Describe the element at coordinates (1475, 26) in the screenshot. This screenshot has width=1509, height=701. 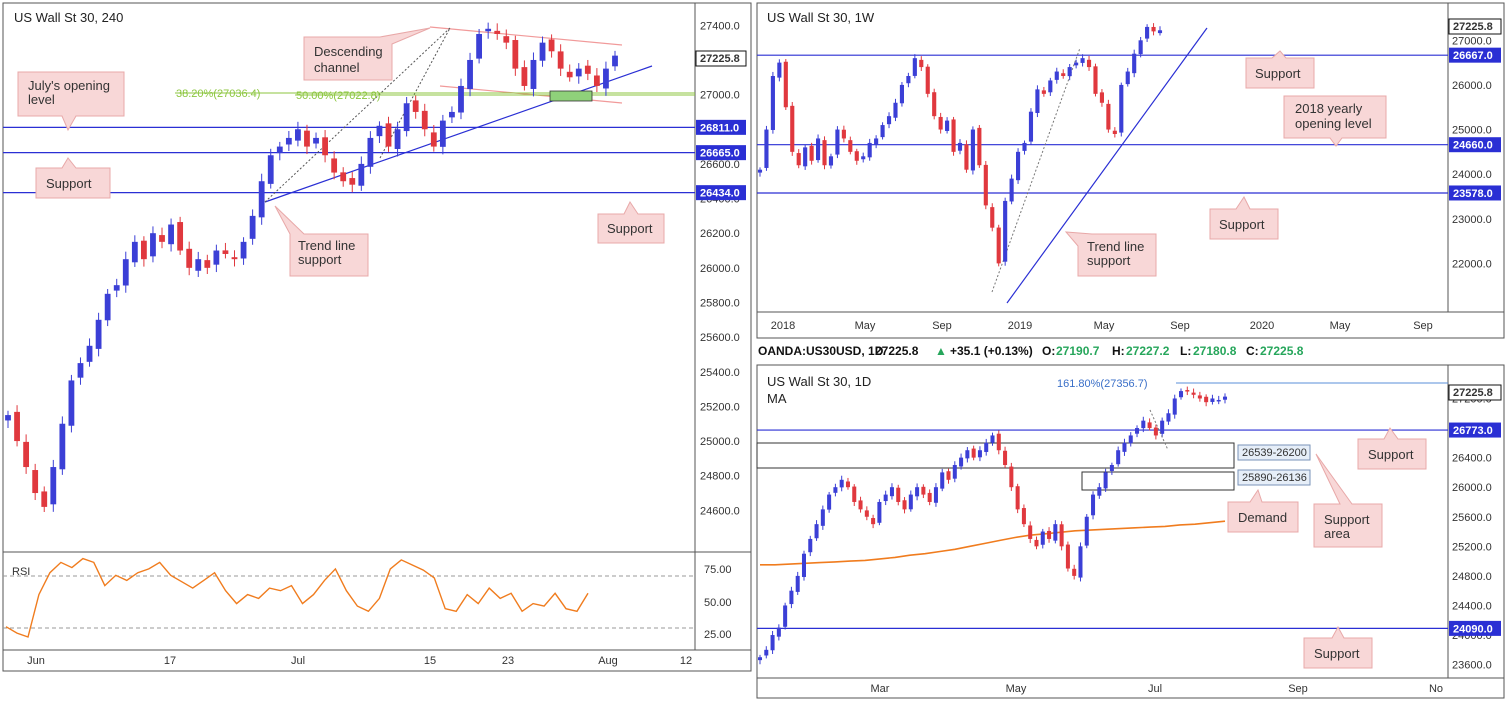
I see `panel-1w-last-price-tag` at that location.